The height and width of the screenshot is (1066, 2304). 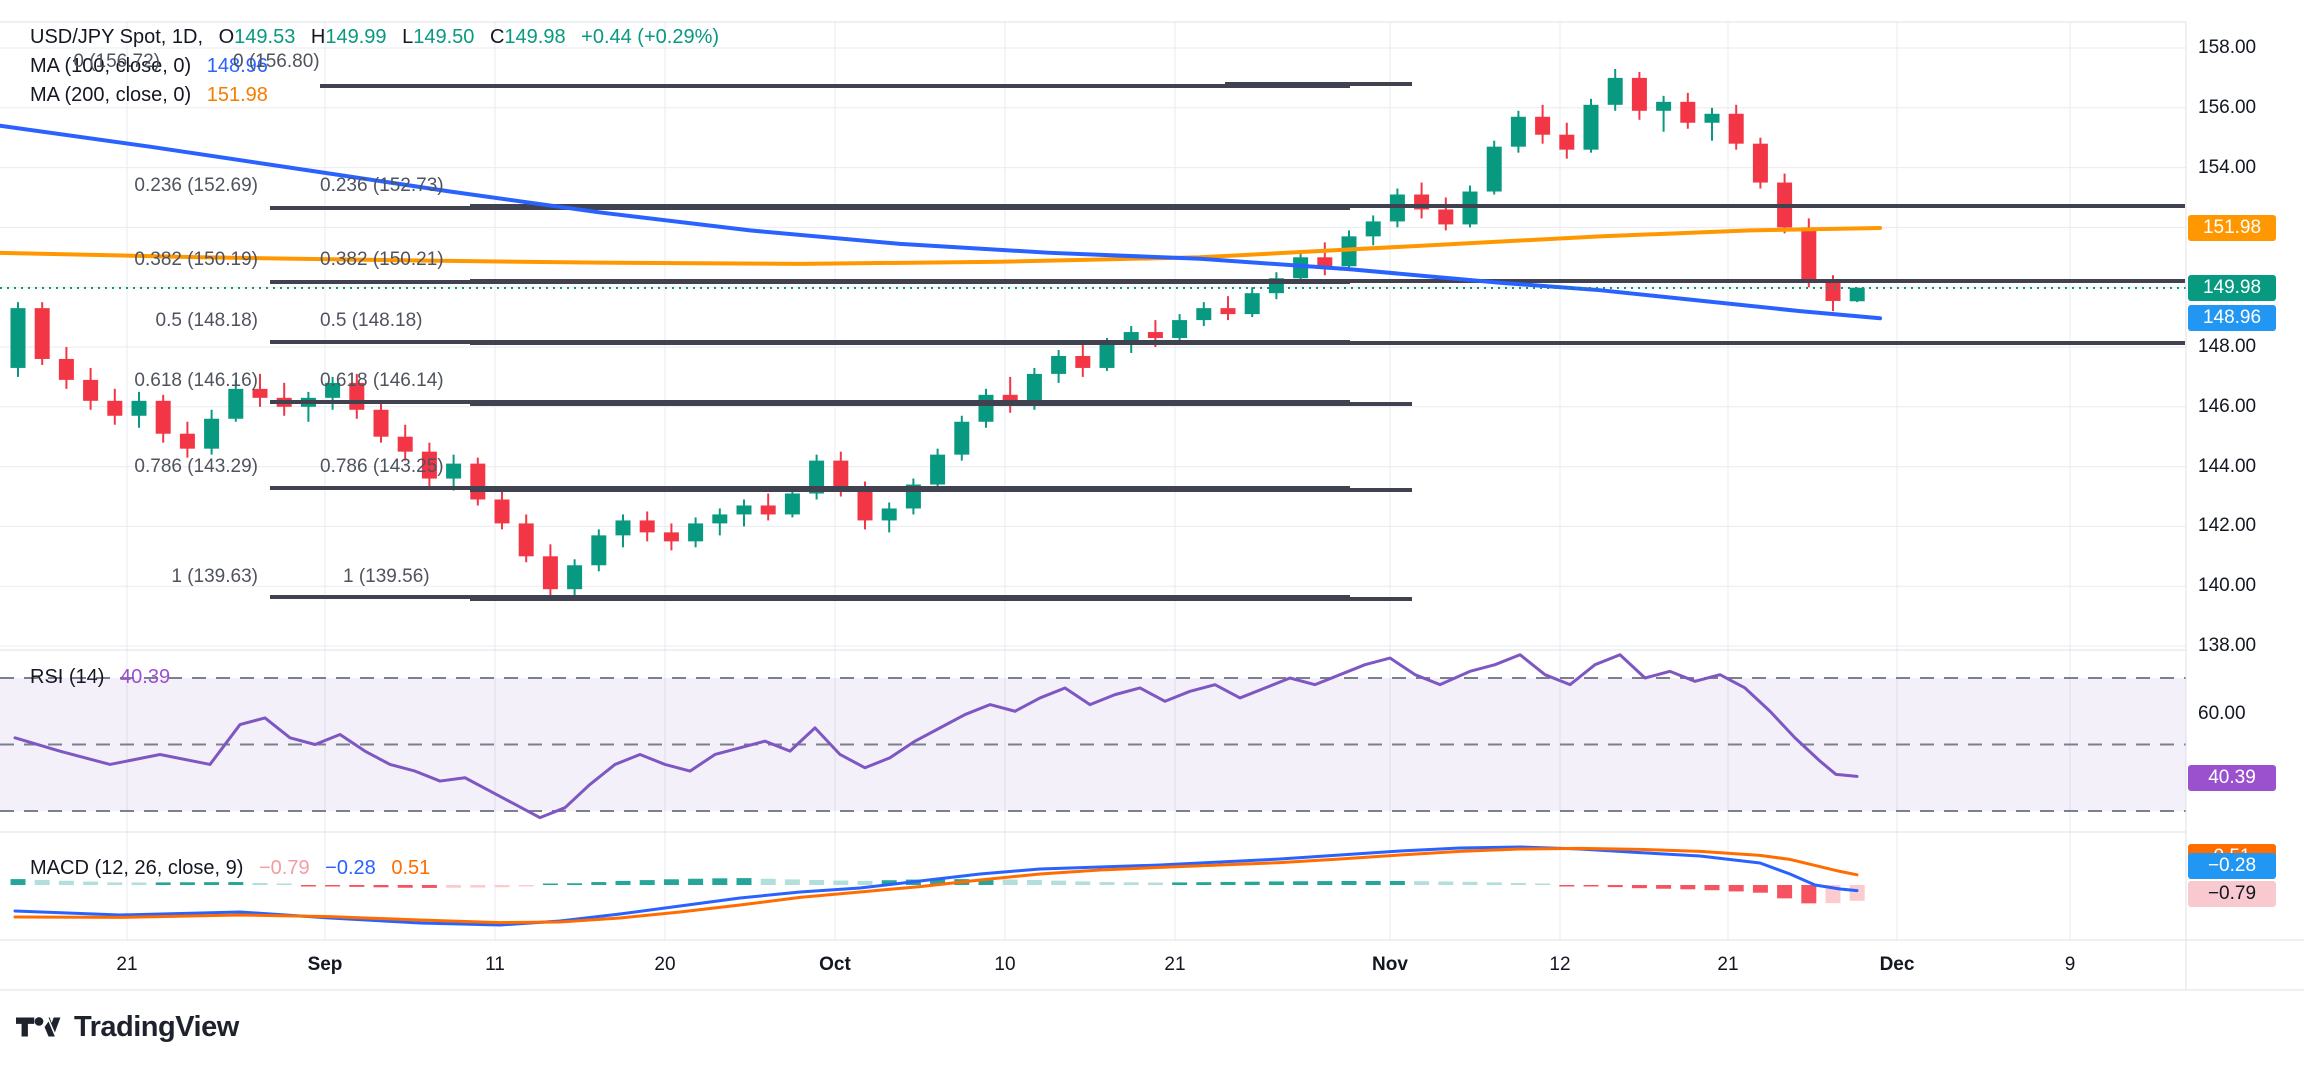 What do you see at coordinates (111, 95) in the screenshot?
I see `ma200-label: MA (200, close, 0)` at bounding box center [111, 95].